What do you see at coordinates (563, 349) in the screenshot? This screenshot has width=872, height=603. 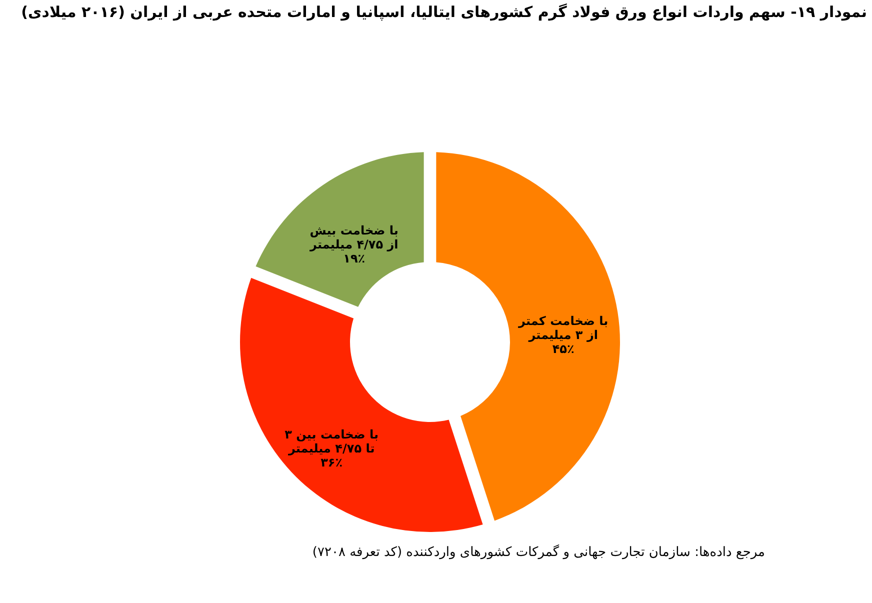 I see `data-label: ۴۵٪` at bounding box center [563, 349].